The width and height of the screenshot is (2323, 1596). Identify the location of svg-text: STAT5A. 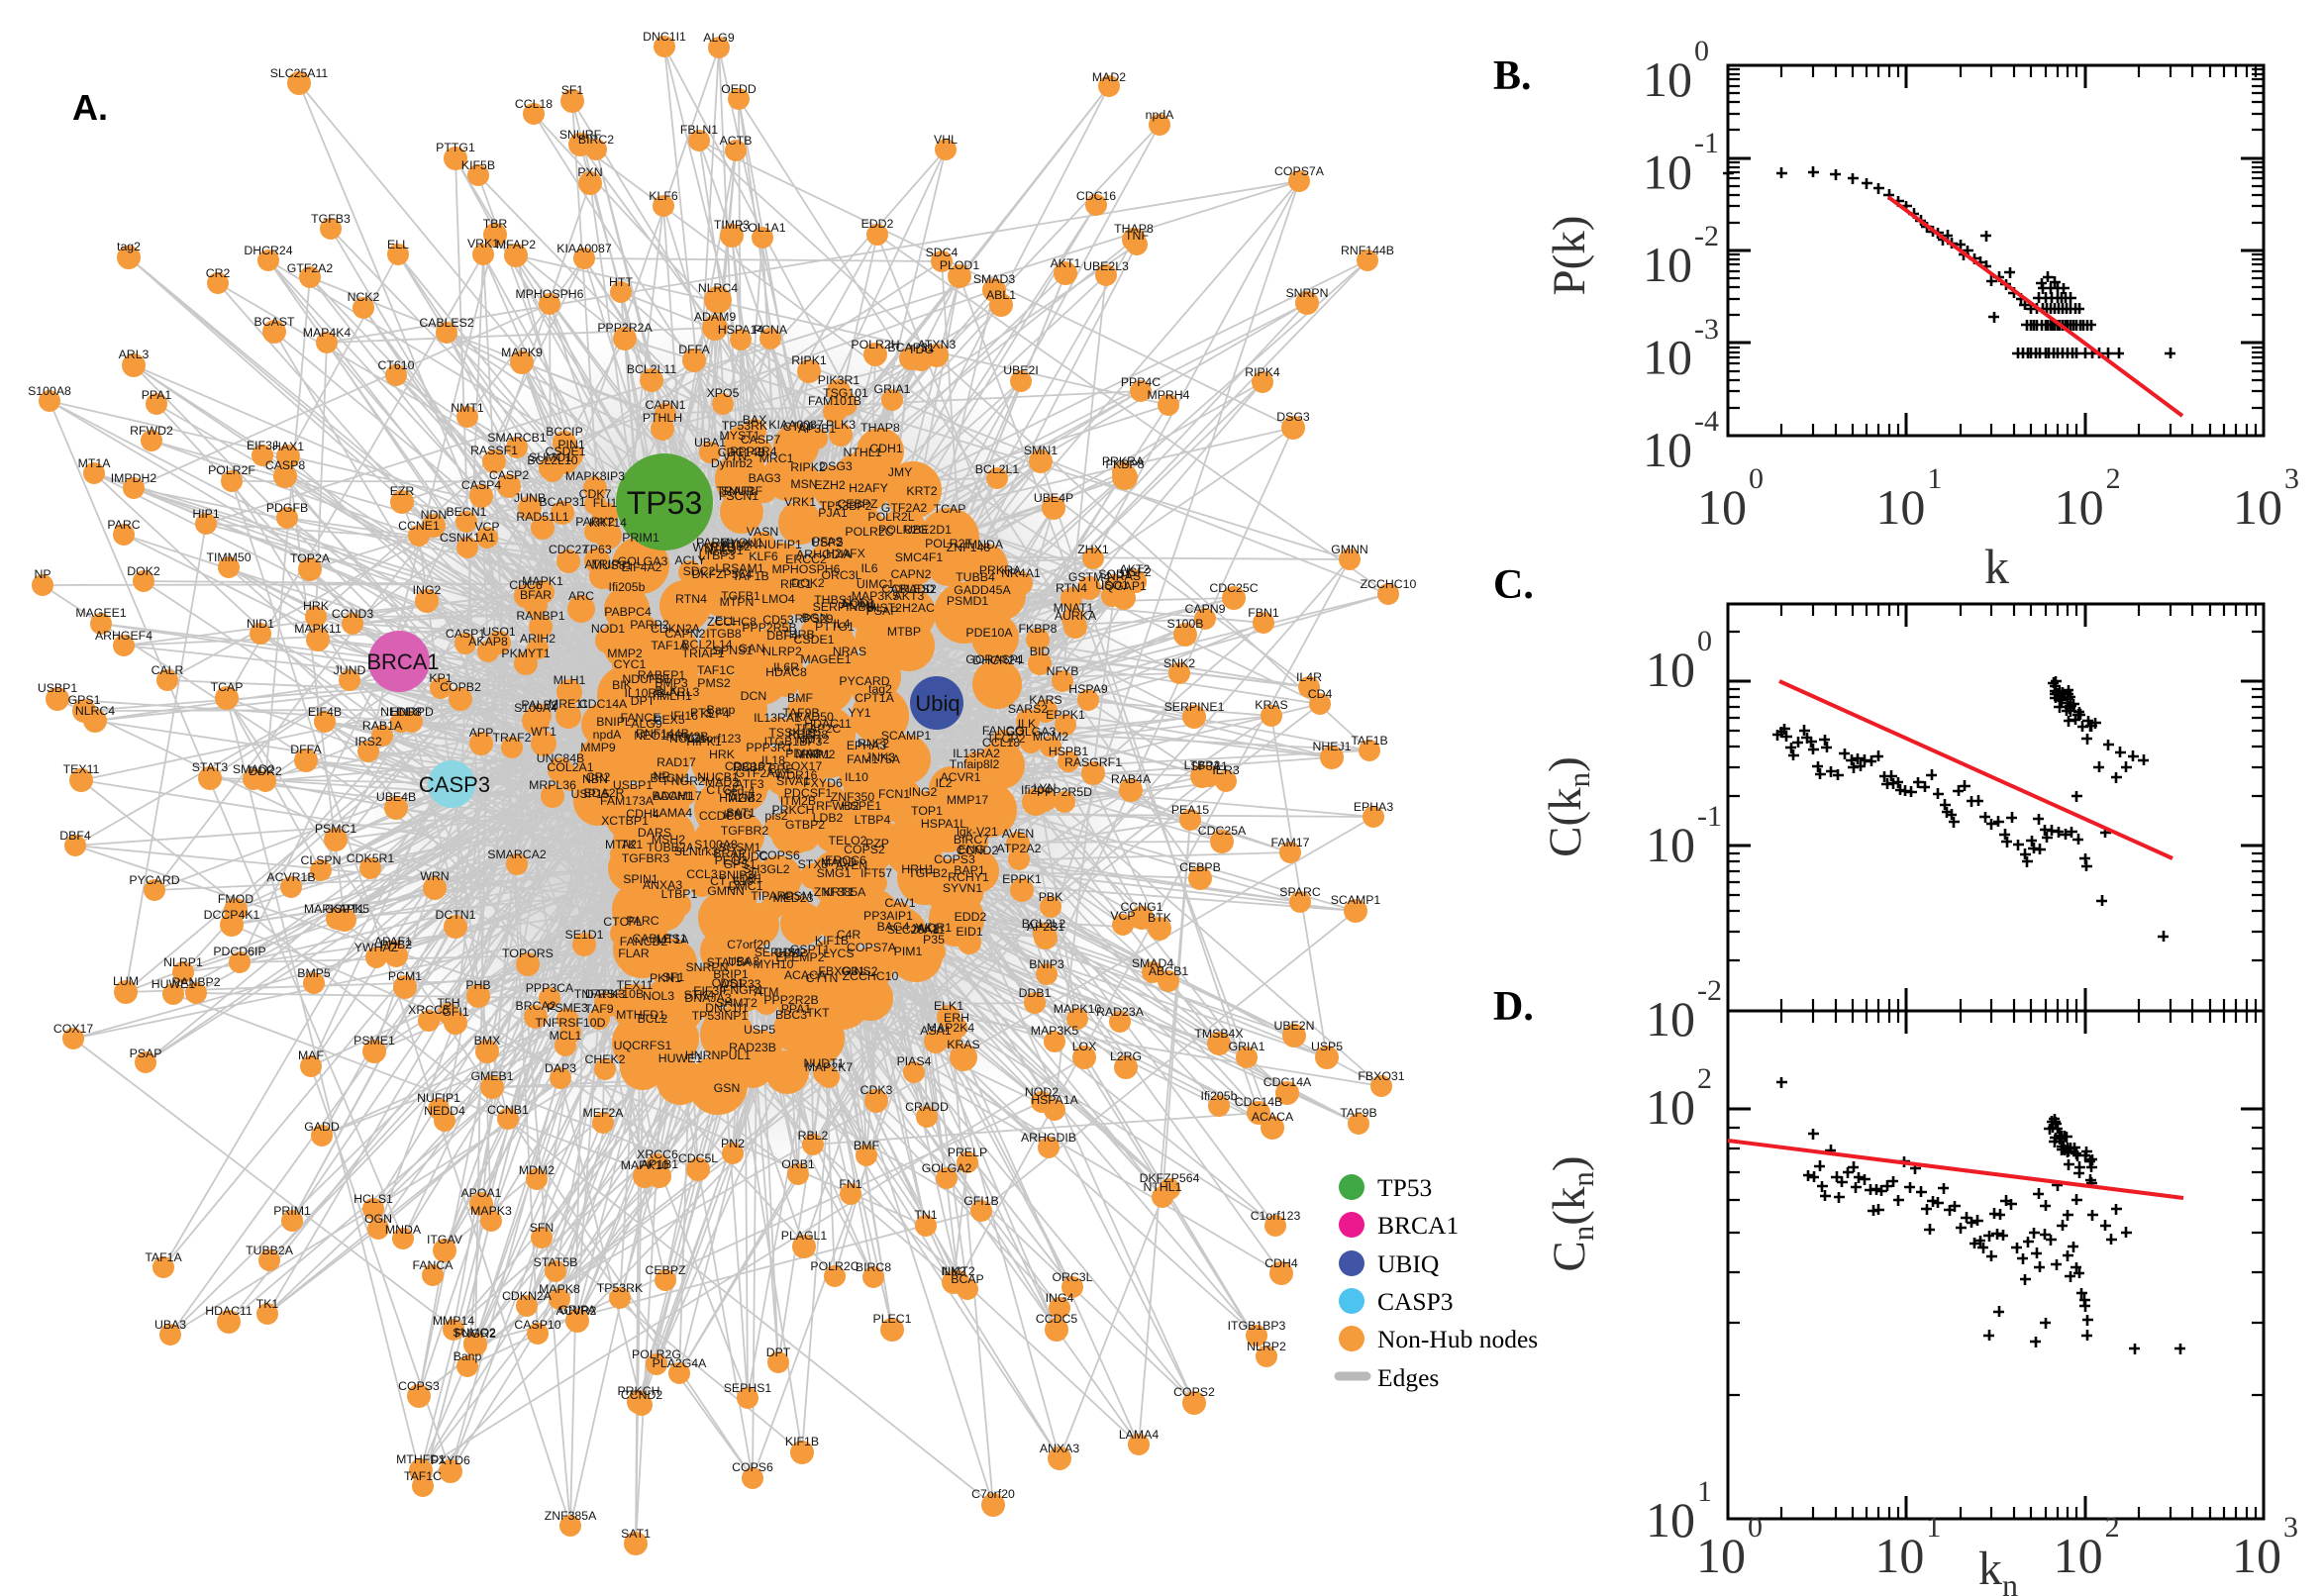
(729, 962).